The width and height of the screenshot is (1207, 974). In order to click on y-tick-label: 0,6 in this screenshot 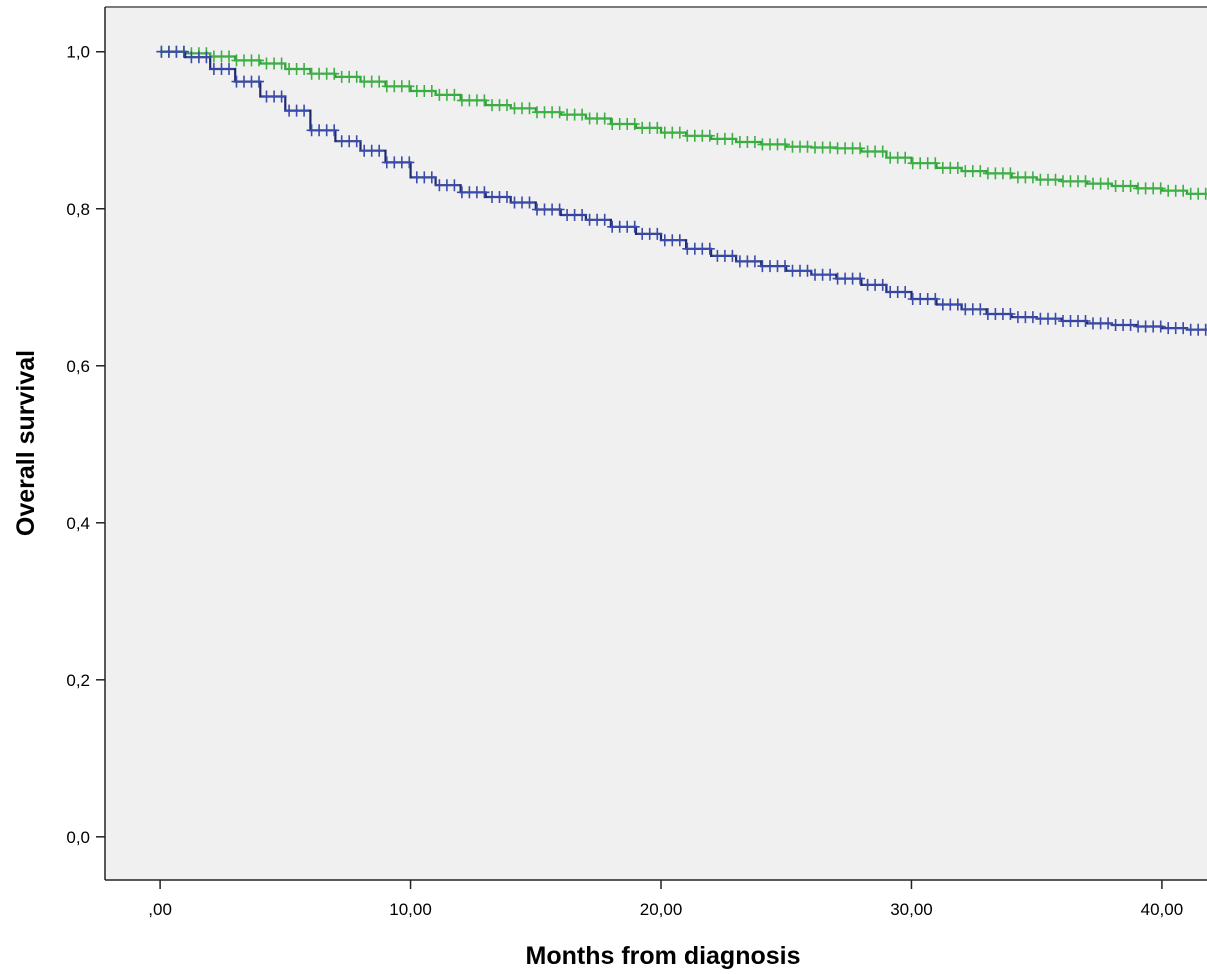, I will do `click(78, 366)`.